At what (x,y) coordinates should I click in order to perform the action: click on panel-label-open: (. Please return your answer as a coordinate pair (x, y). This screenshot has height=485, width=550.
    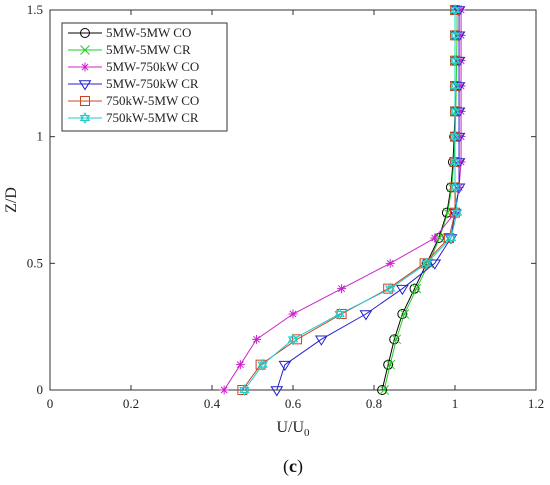
    Looking at the image, I should click on (286, 466).